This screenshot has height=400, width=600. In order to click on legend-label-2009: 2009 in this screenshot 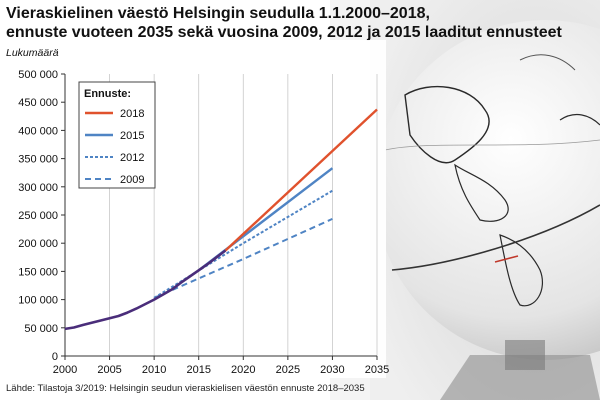, I will do `click(132, 180)`.